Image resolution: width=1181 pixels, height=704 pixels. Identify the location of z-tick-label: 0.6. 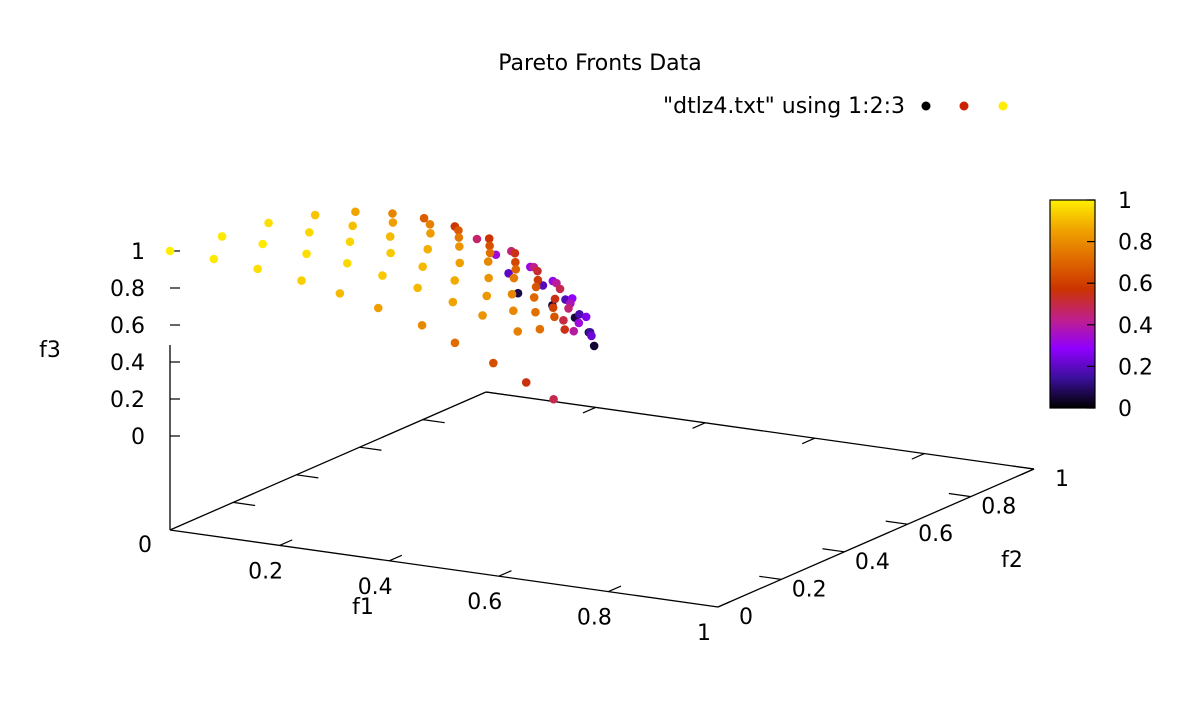
(127, 326).